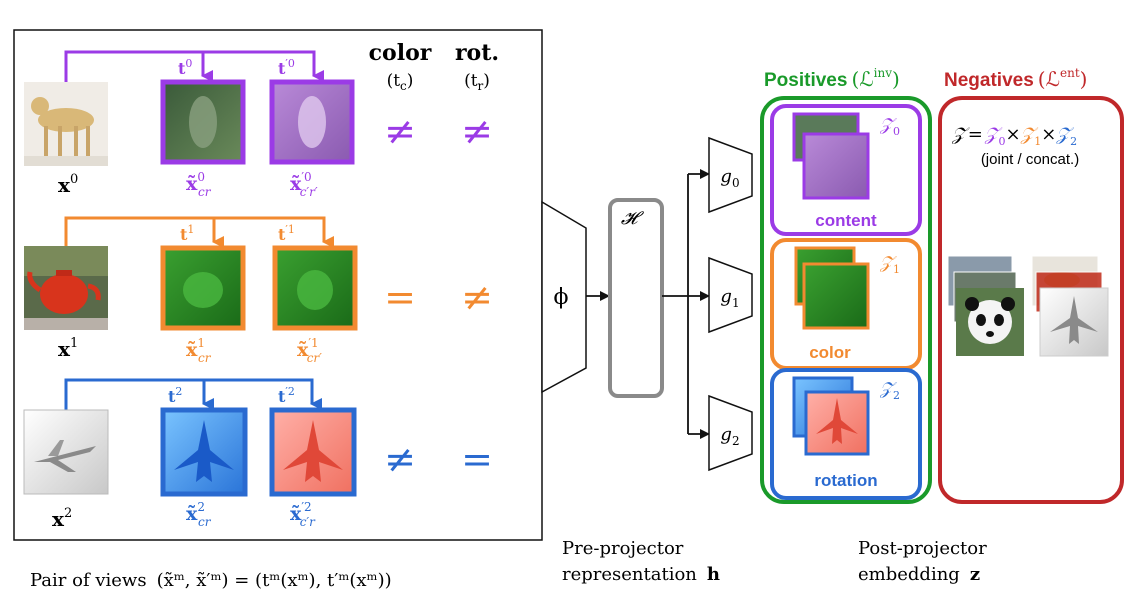  What do you see at coordinates (922, 548) in the screenshot?
I see `post-projector-caption-1: Post-projector` at bounding box center [922, 548].